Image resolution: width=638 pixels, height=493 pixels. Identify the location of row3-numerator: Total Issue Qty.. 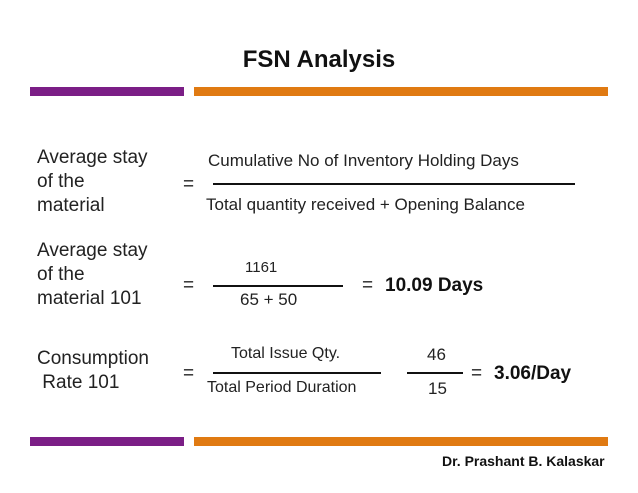
(286, 353).